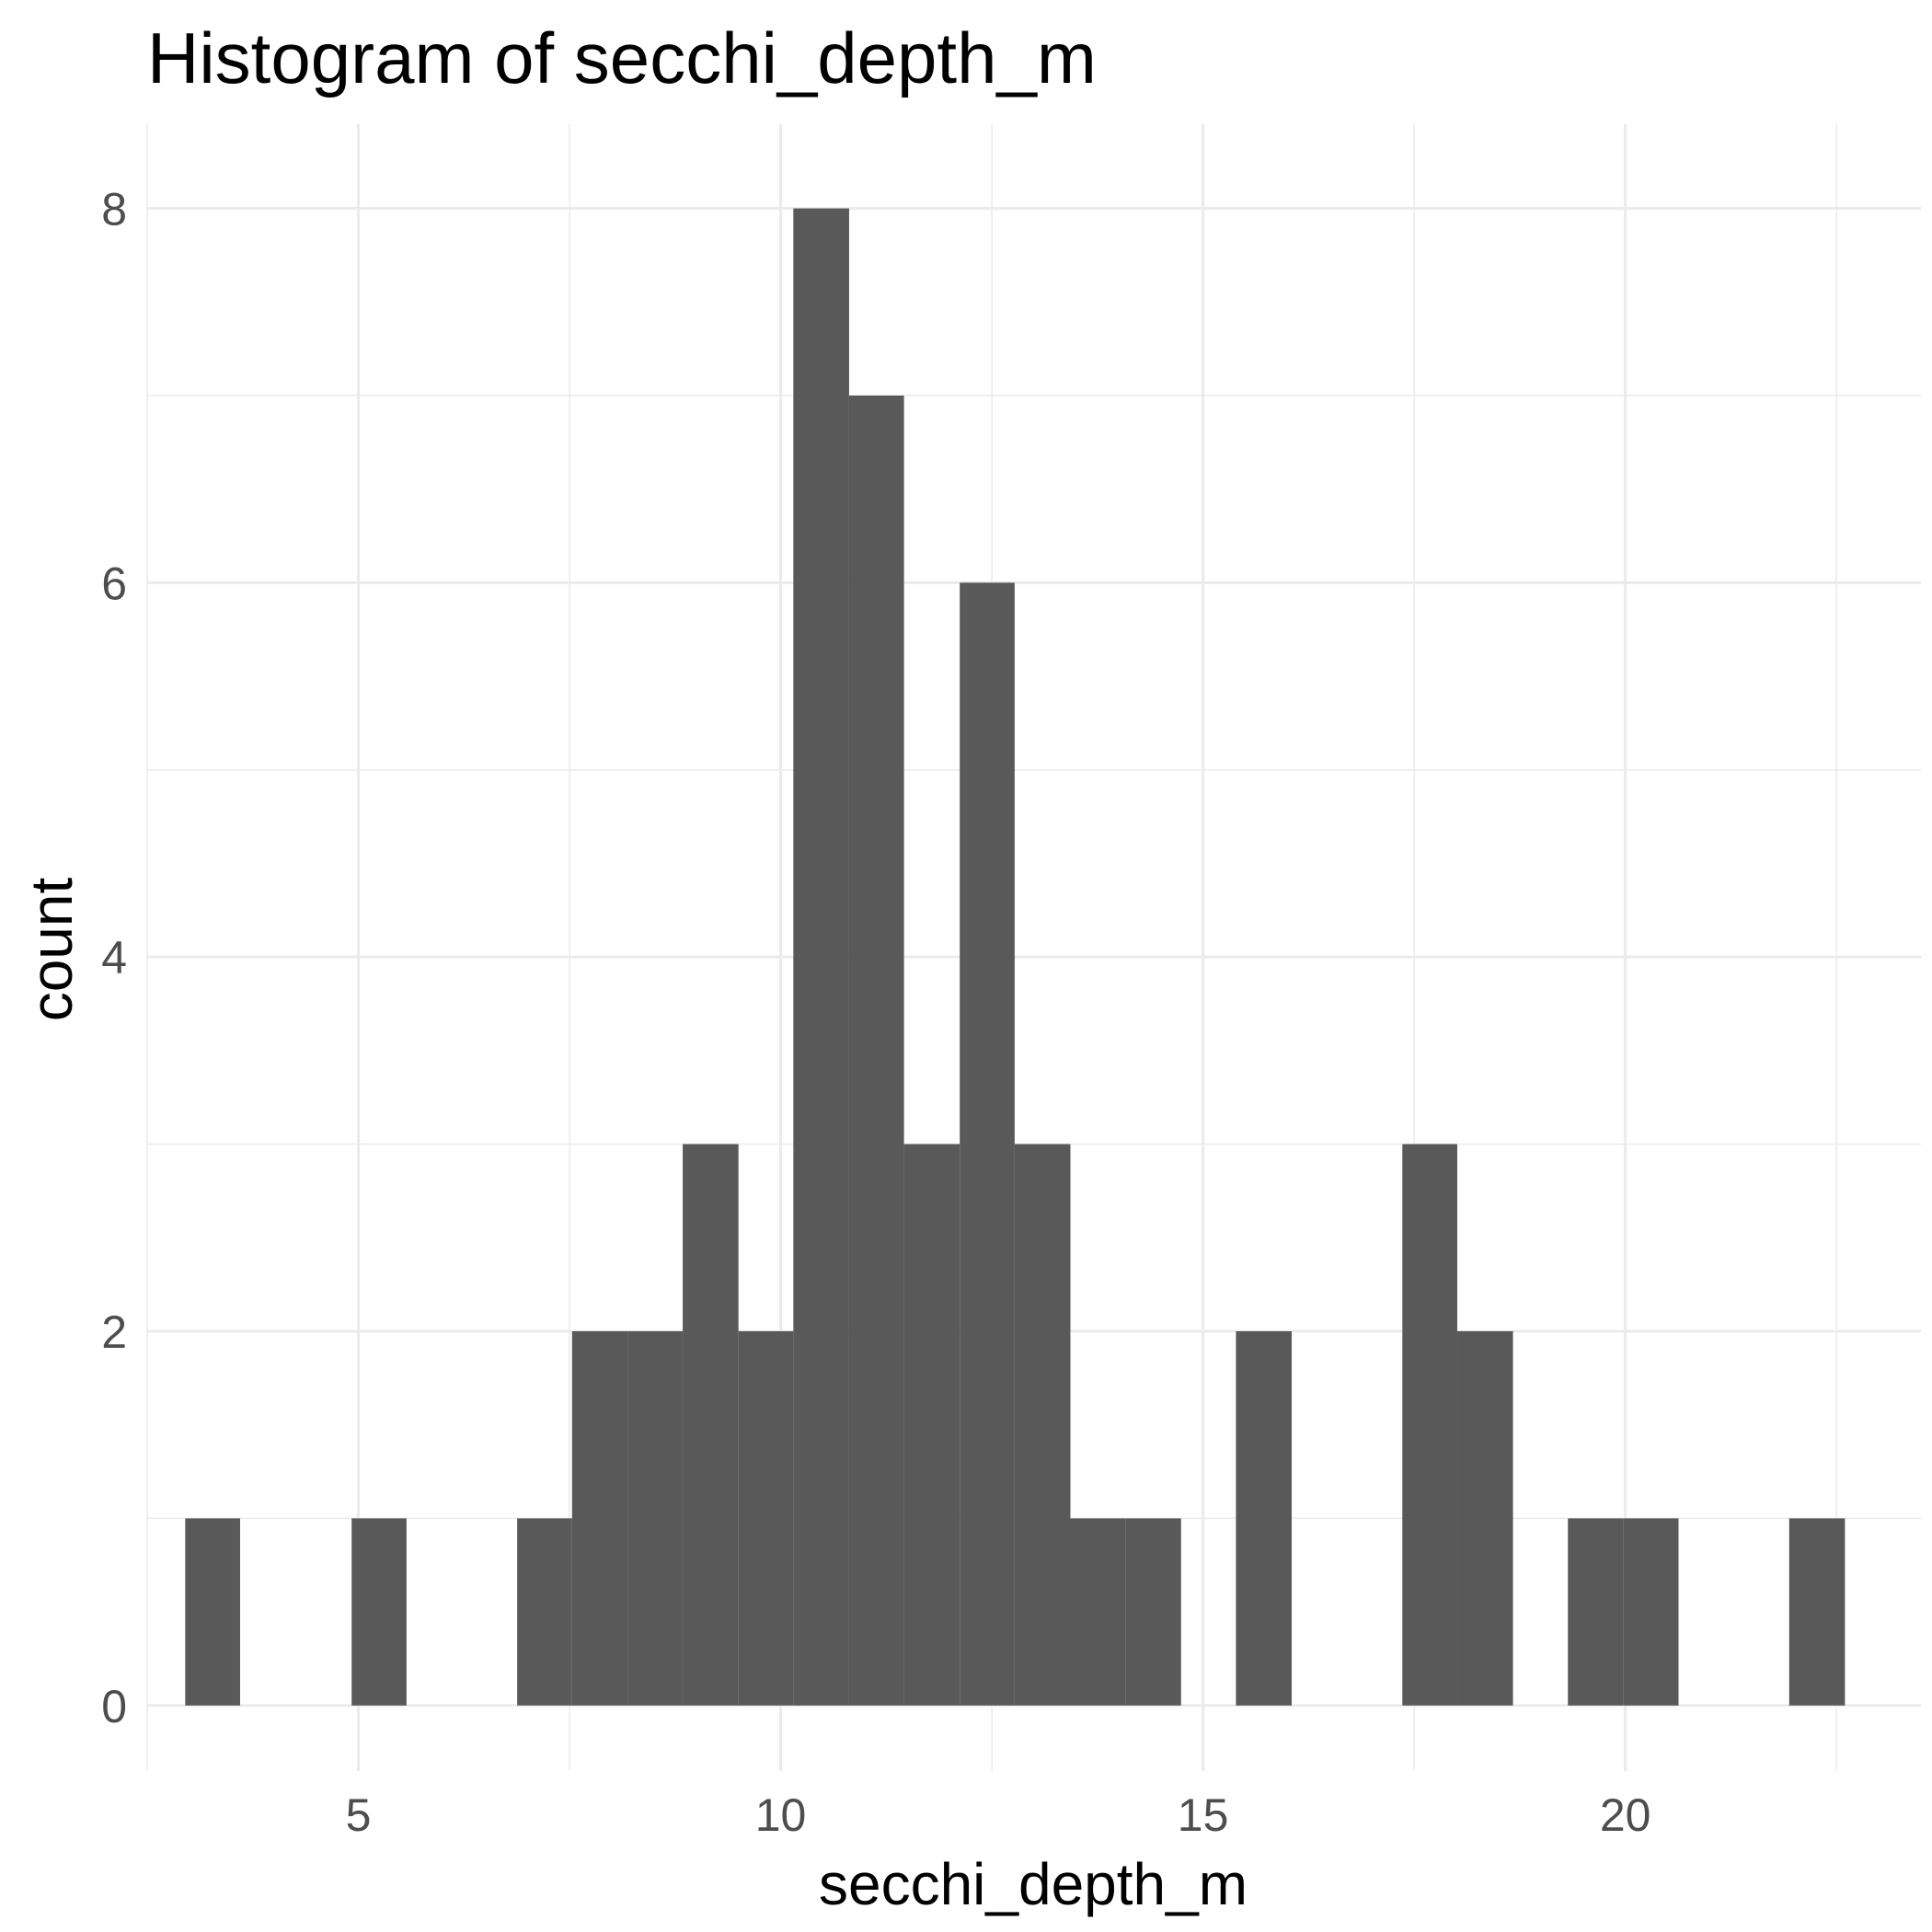 This screenshot has width=1932, height=1932. I want to click on y-tick-label: 0, so click(114, 1706).